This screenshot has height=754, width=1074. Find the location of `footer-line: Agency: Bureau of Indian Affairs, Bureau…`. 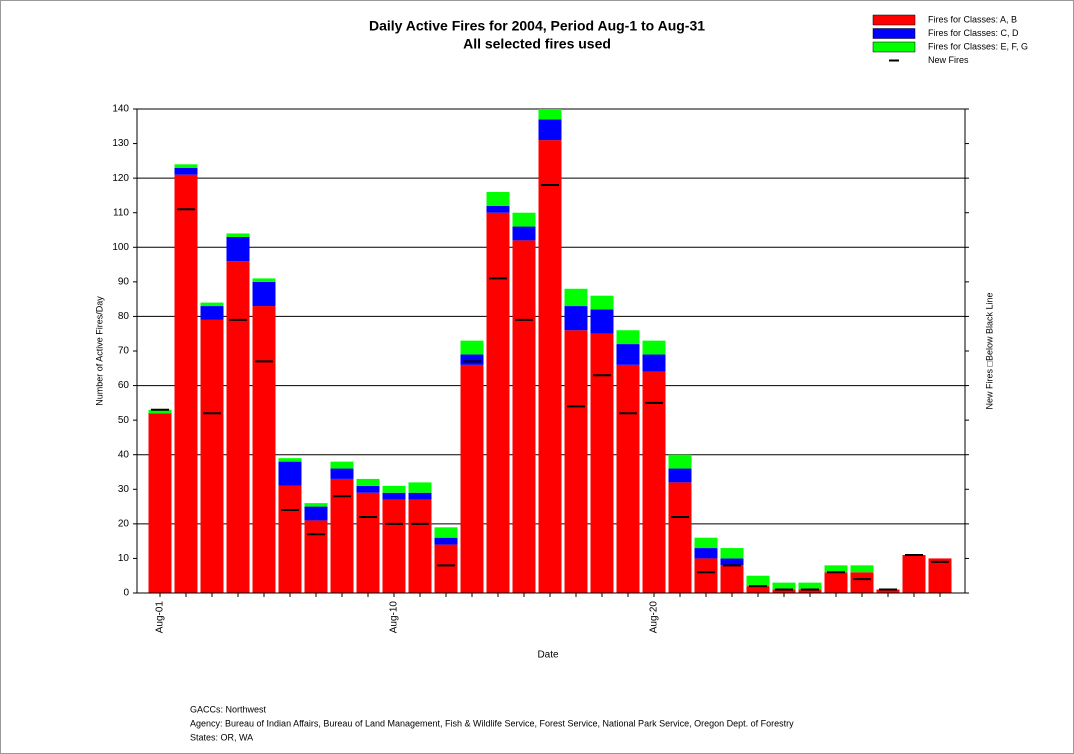

footer-line: Agency: Bureau of Indian Affairs, Bureau… is located at coordinates (492, 723).